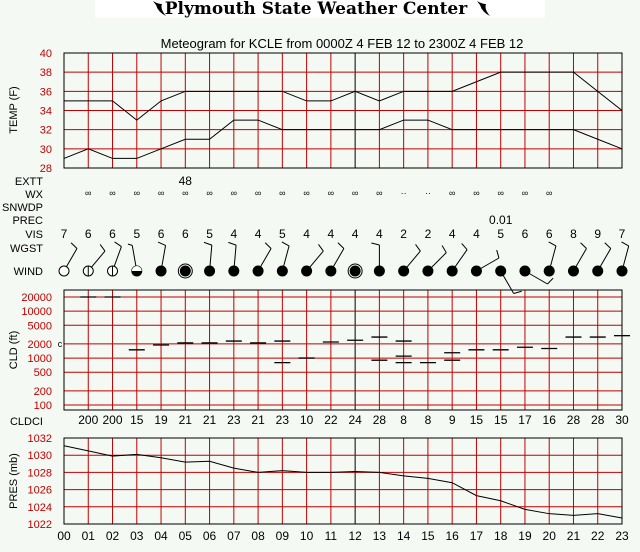 Image resolution: width=640 pixels, height=552 pixels. Describe the element at coordinates (283, 536) in the screenshot. I see `hour-xtick: 09` at that location.